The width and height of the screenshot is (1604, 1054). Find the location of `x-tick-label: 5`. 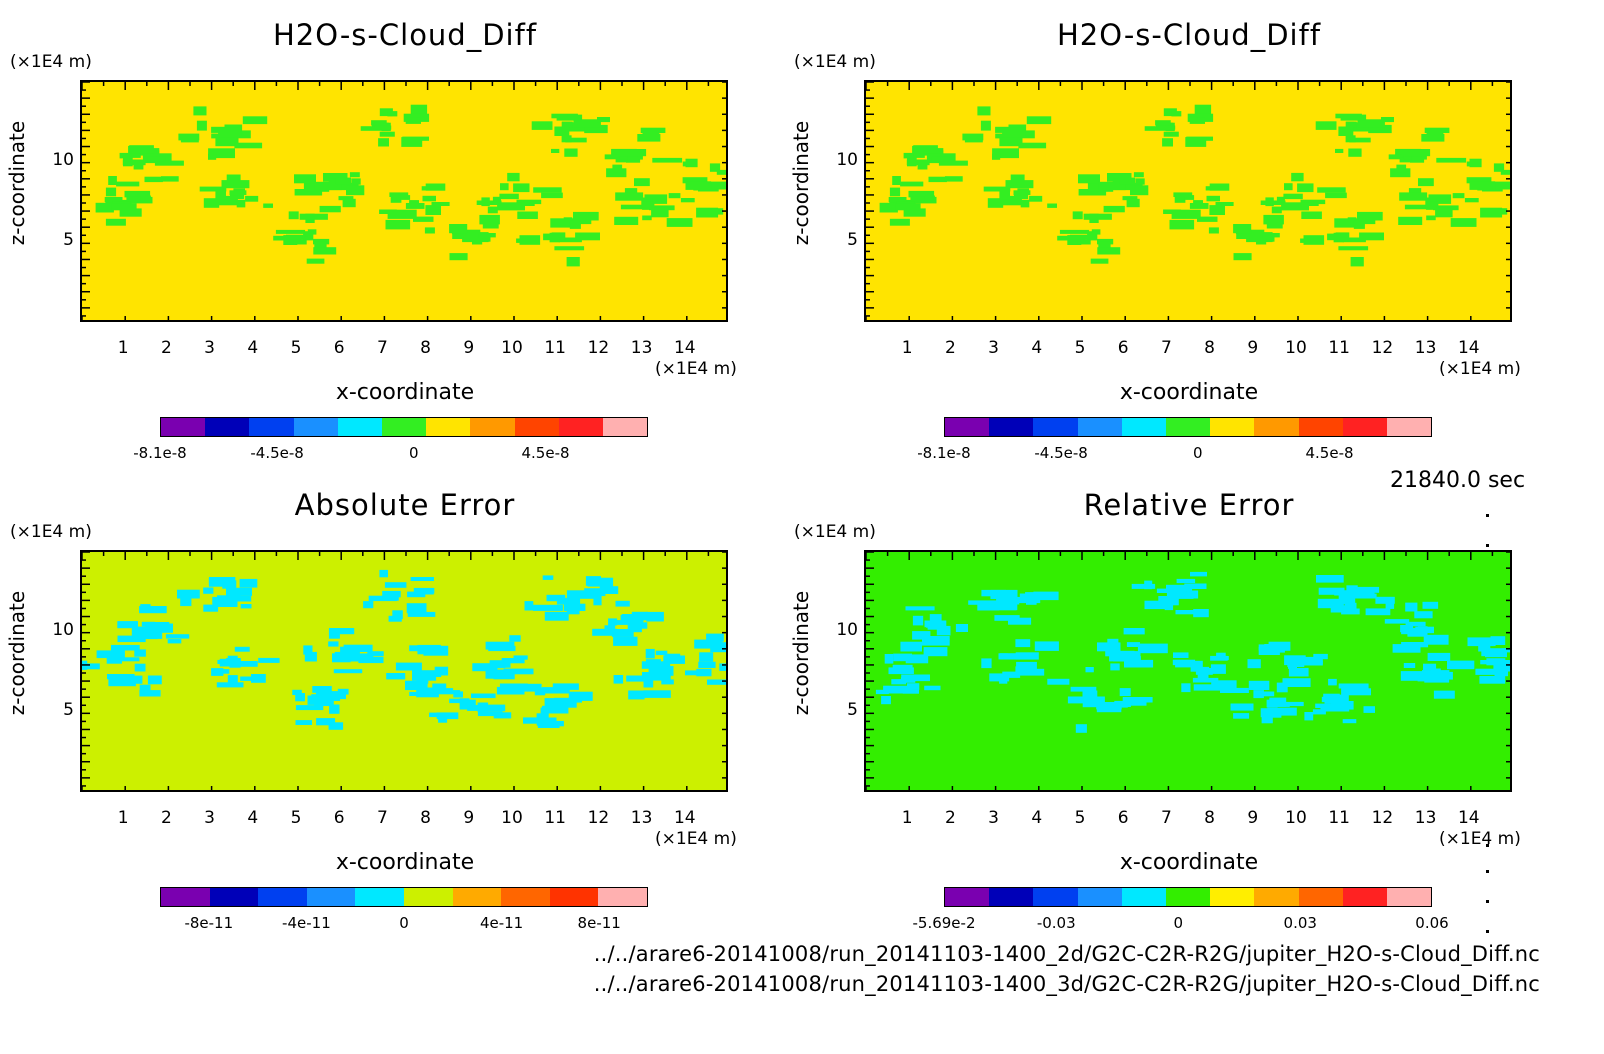

x-tick-label: 5 is located at coordinates (1080, 818).